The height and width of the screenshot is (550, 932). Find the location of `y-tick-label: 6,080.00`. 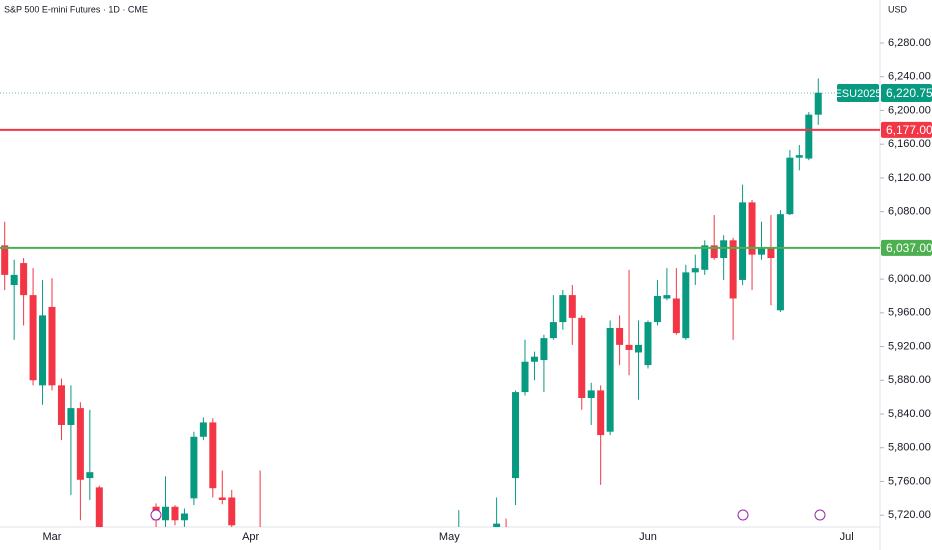

y-tick-label: 6,080.00 is located at coordinates (909, 212).